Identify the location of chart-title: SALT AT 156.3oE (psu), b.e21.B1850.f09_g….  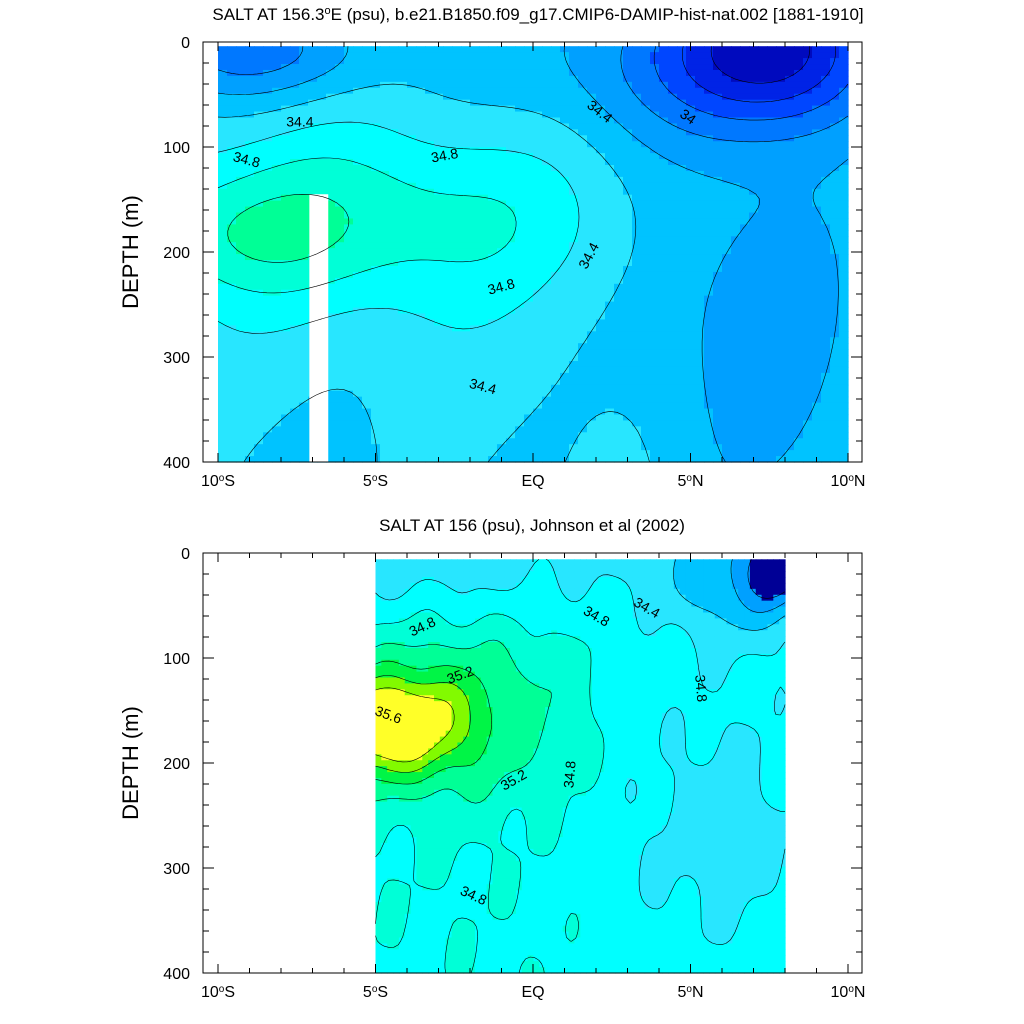
(537, 14).